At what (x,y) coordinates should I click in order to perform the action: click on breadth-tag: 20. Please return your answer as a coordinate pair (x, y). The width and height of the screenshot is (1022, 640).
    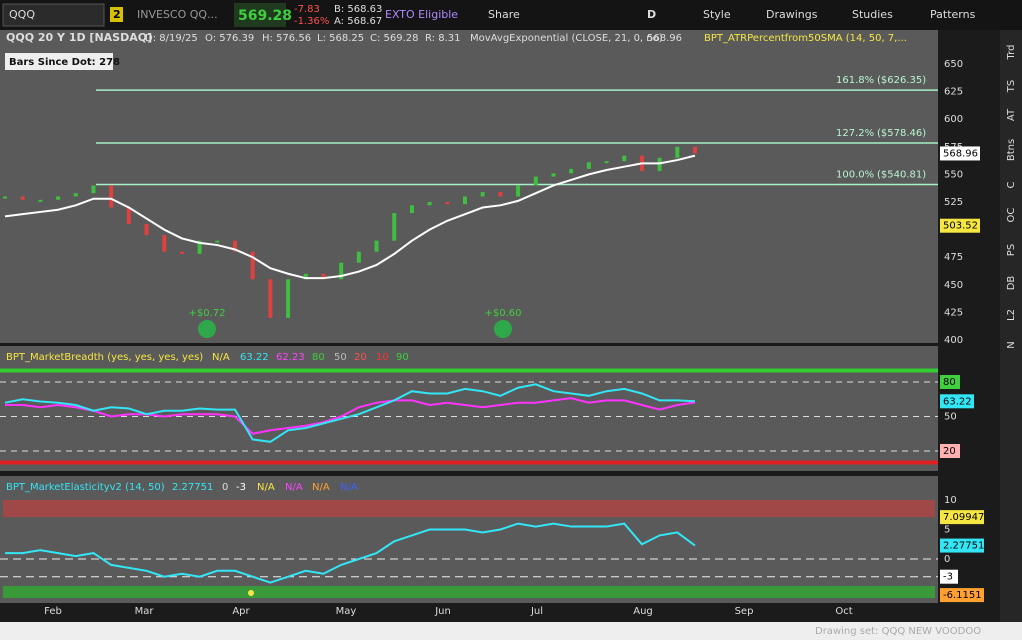
    Looking at the image, I should click on (949, 451).